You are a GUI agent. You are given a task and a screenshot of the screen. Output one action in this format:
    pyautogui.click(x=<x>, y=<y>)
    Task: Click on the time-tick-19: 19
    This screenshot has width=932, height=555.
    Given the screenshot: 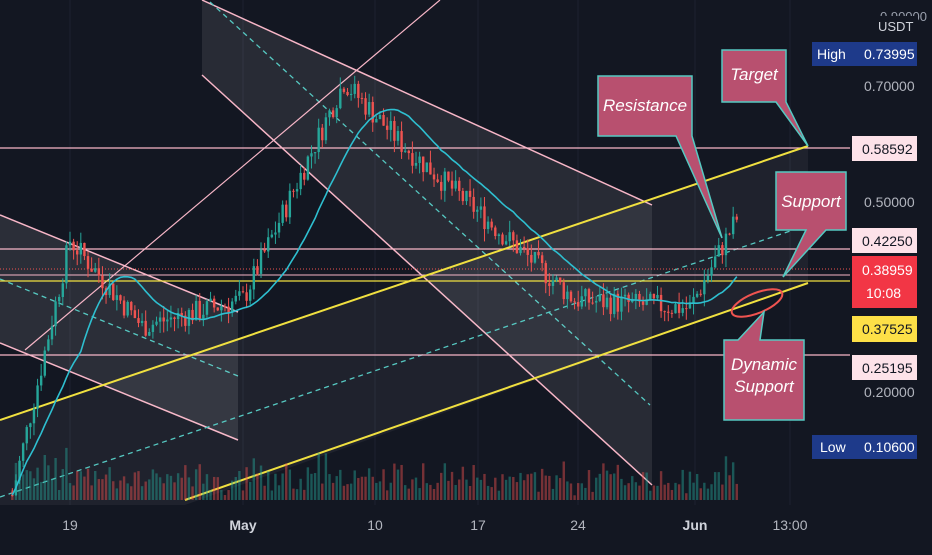 What is the action you would take?
    pyautogui.click(x=70, y=525)
    